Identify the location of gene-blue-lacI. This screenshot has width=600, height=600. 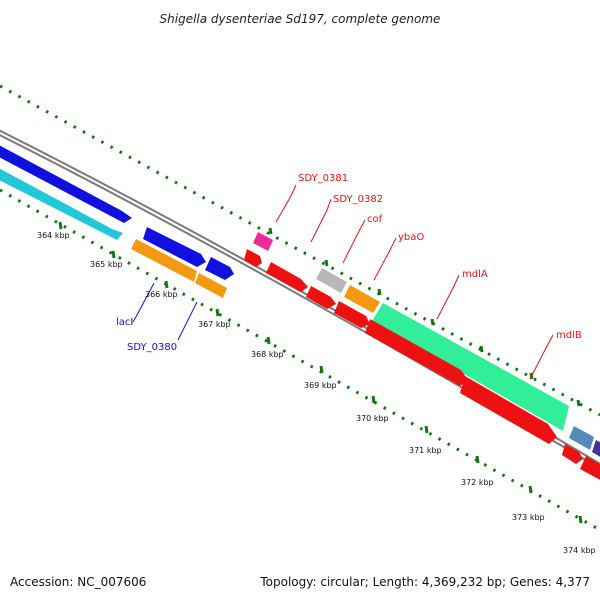
(174, 247).